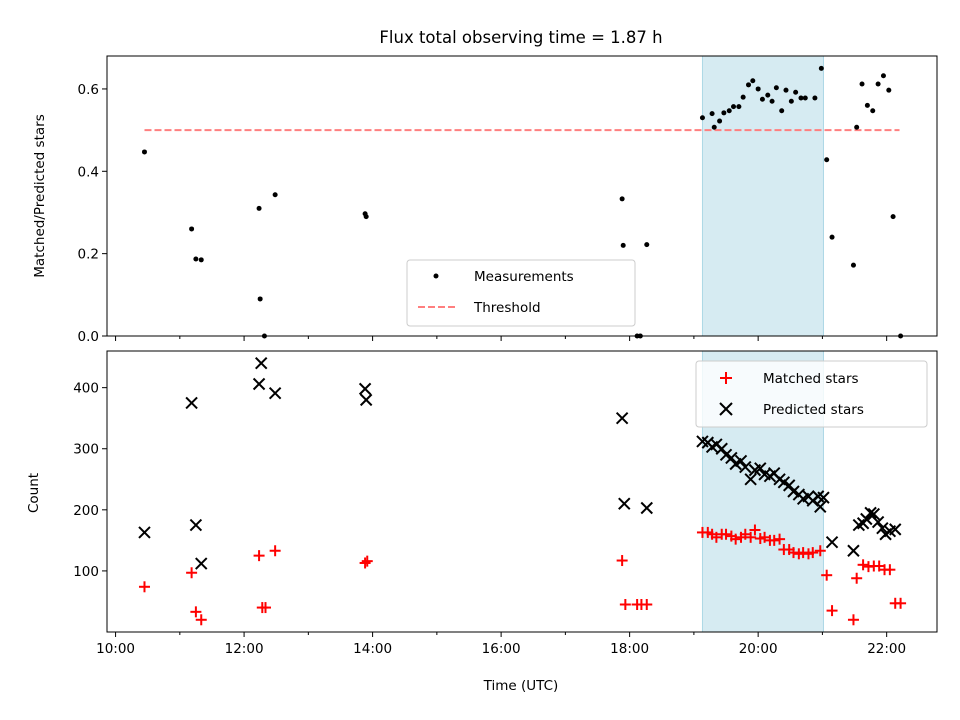  Describe the element at coordinates (507, 308) in the screenshot. I see `legend-threshold-label: Threshold` at that location.